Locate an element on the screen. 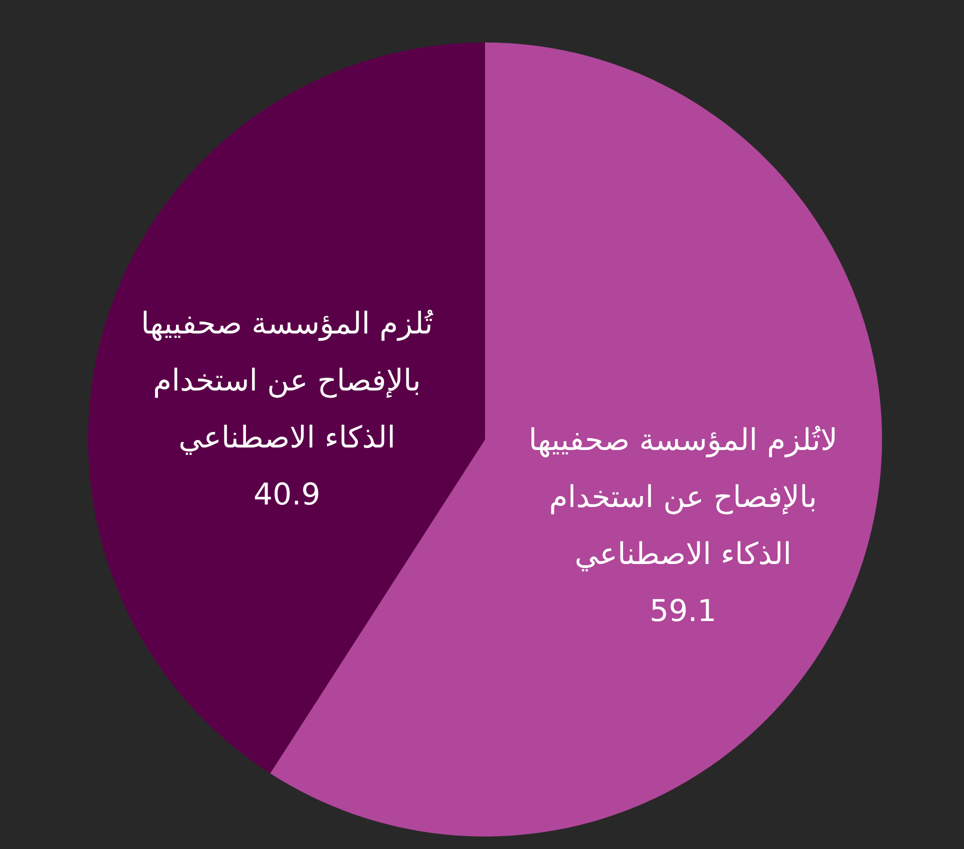  slice-label: لاتُلزم المؤسسة صحفييها بالإفصاح عن استخدام الذكاء الاصطناعي is located at coordinates (683, 497).